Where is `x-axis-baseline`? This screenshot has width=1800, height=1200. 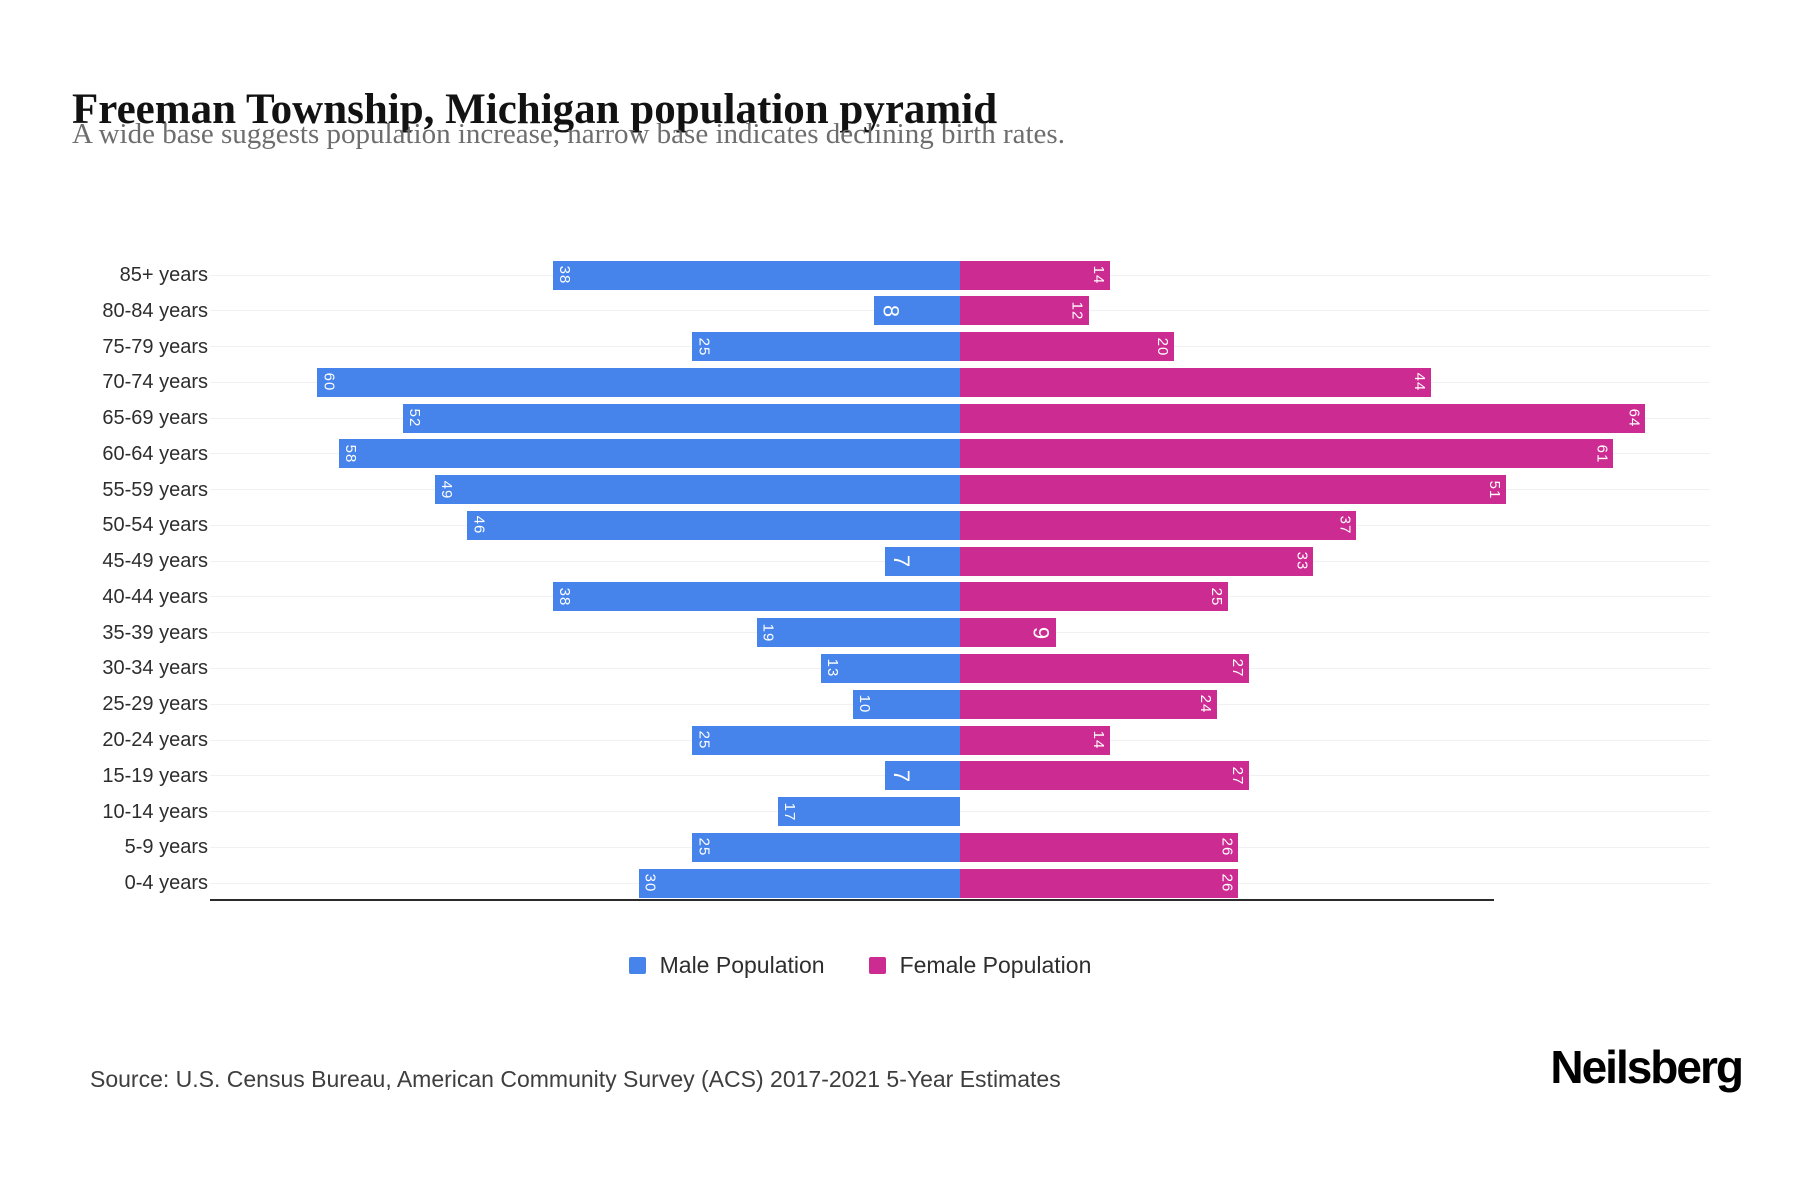
x-axis-baseline is located at coordinates (852, 900).